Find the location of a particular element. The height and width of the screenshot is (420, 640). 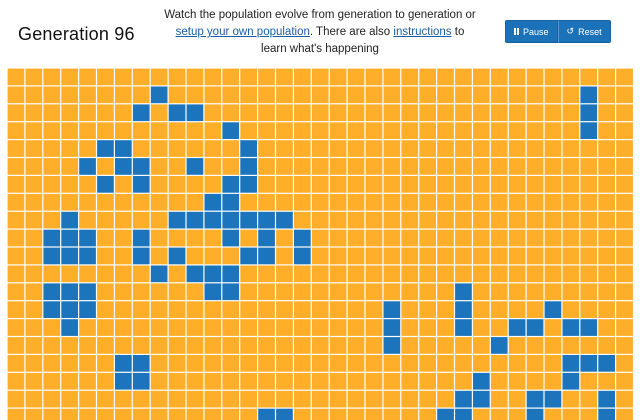

setup-population-link: setup your own population is located at coordinates (242, 32).